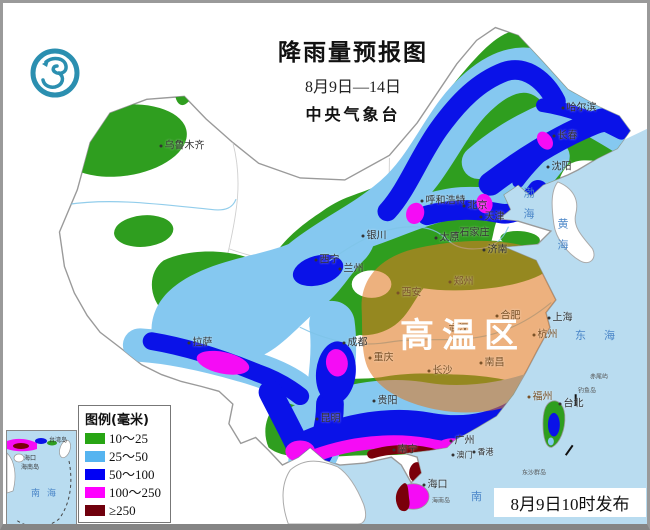  What do you see at coordinates (95, 438) in the screenshot?
I see `legend-swatch-green` at bounding box center [95, 438].